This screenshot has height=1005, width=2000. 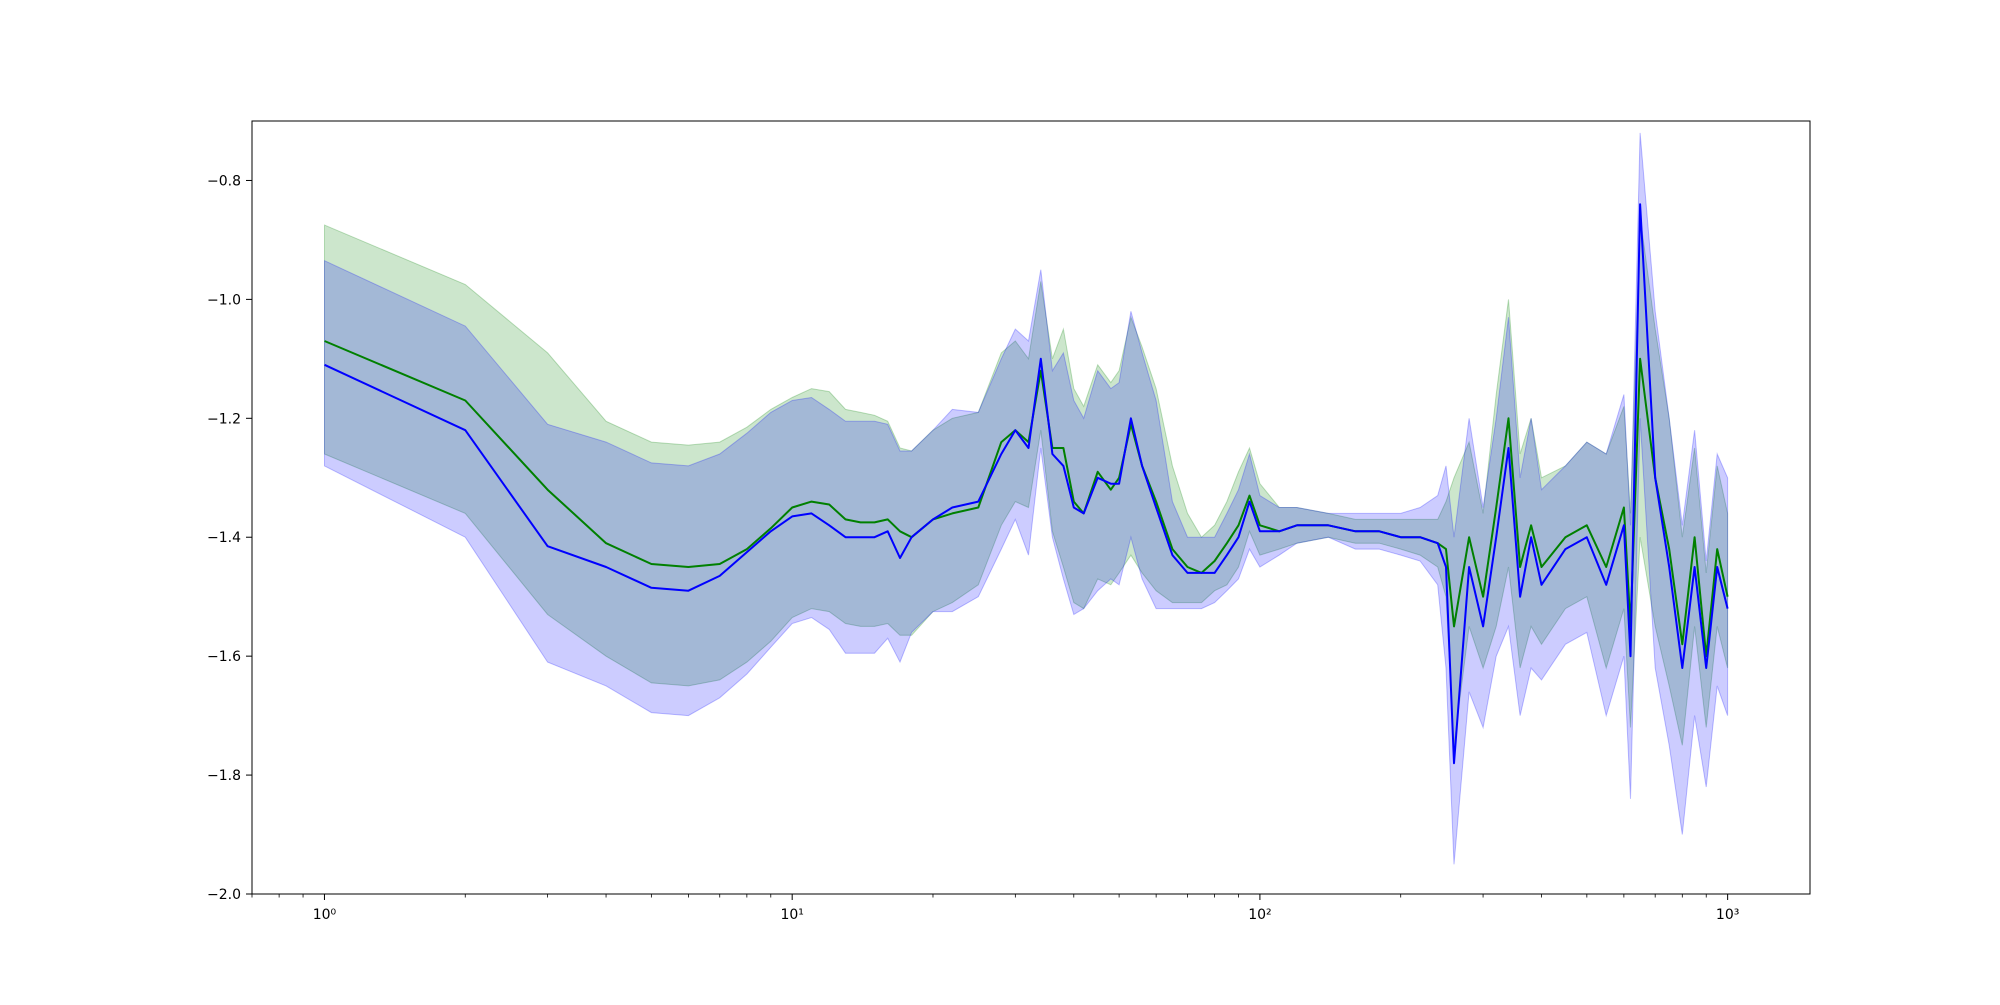 What do you see at coordinates (224, 419) in the screenshot?
I see `y-tick-label: −1.2` at bounding box center [224, 419].